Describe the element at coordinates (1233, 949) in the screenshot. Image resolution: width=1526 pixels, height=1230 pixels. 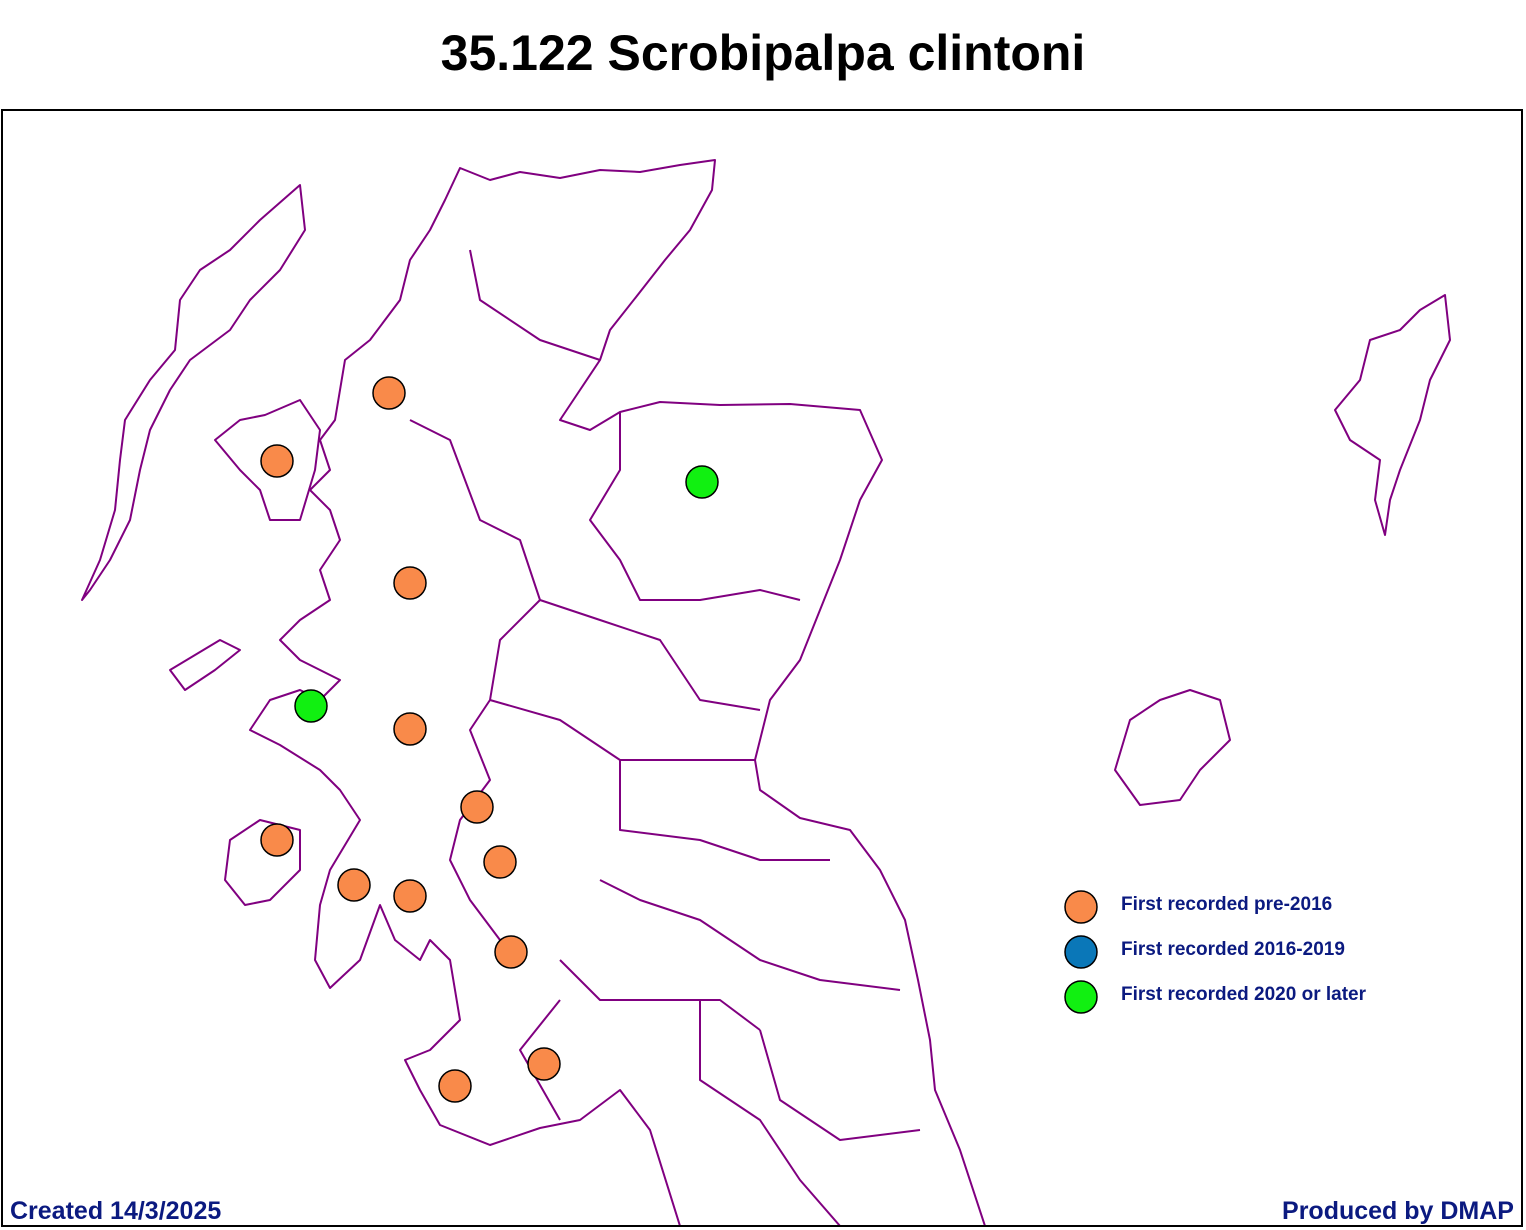
I see `legend-label: First recorded 2016-2019` at that location.